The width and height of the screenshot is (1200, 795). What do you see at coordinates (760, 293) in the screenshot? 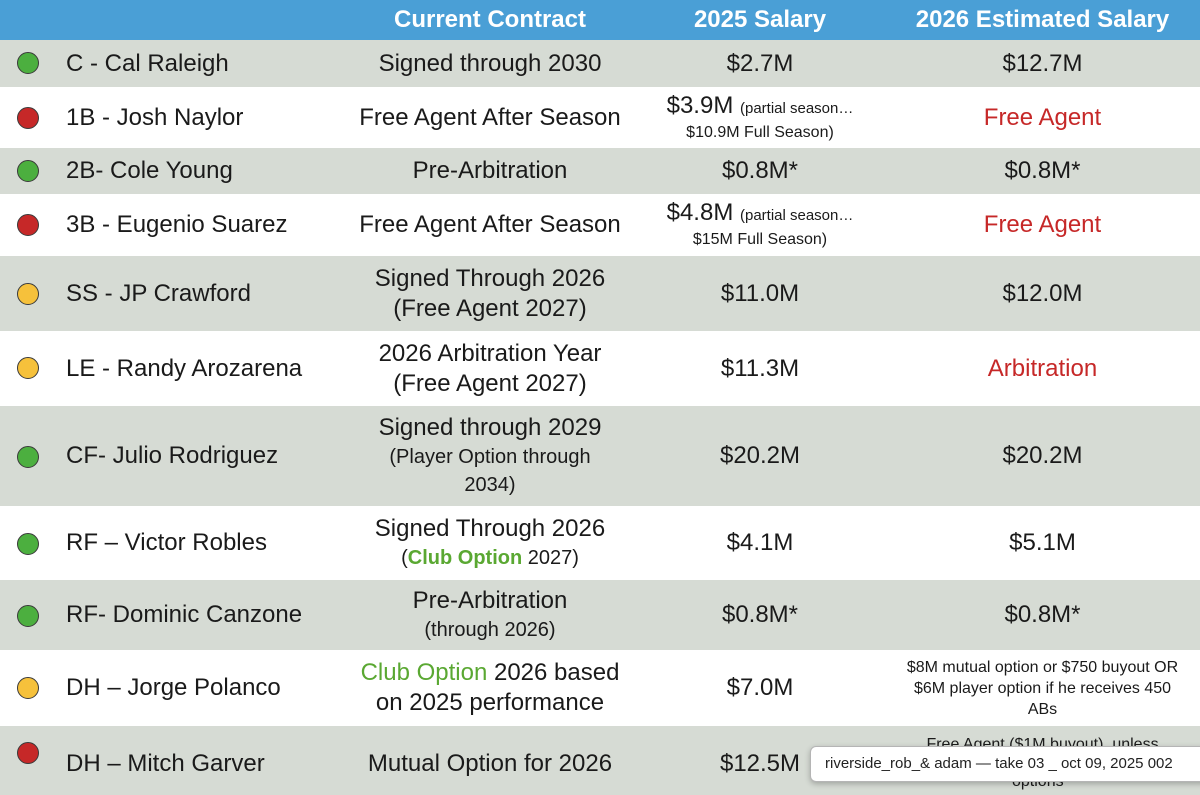
I see `salary-2025: $11.0M` at bounding box center [760, 293].